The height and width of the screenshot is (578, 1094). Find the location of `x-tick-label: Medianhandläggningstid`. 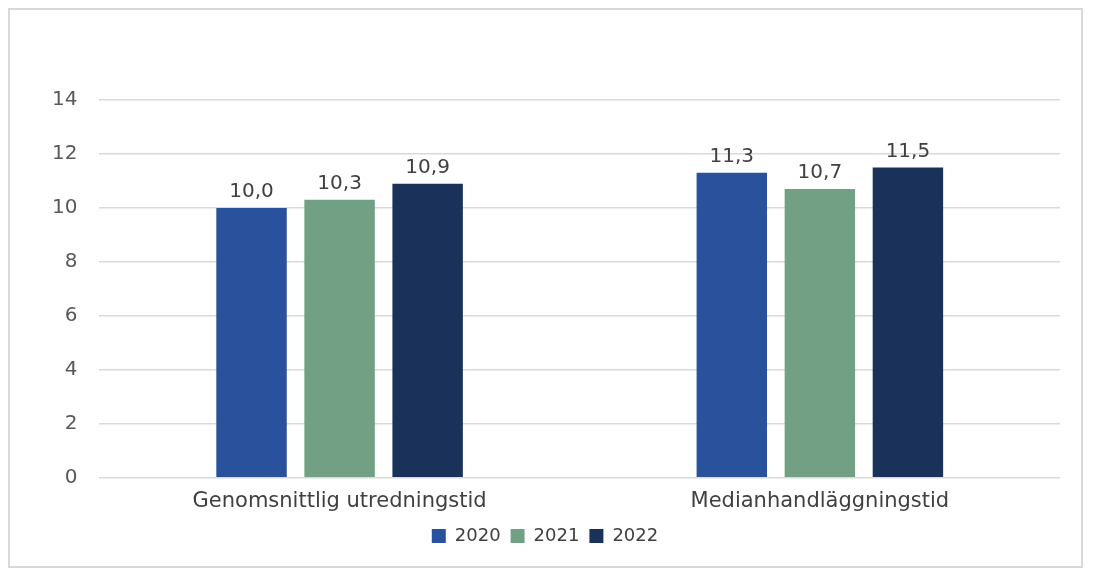

x-tick-label: Medianhandläggningstid is located at coordinates (820, 499).